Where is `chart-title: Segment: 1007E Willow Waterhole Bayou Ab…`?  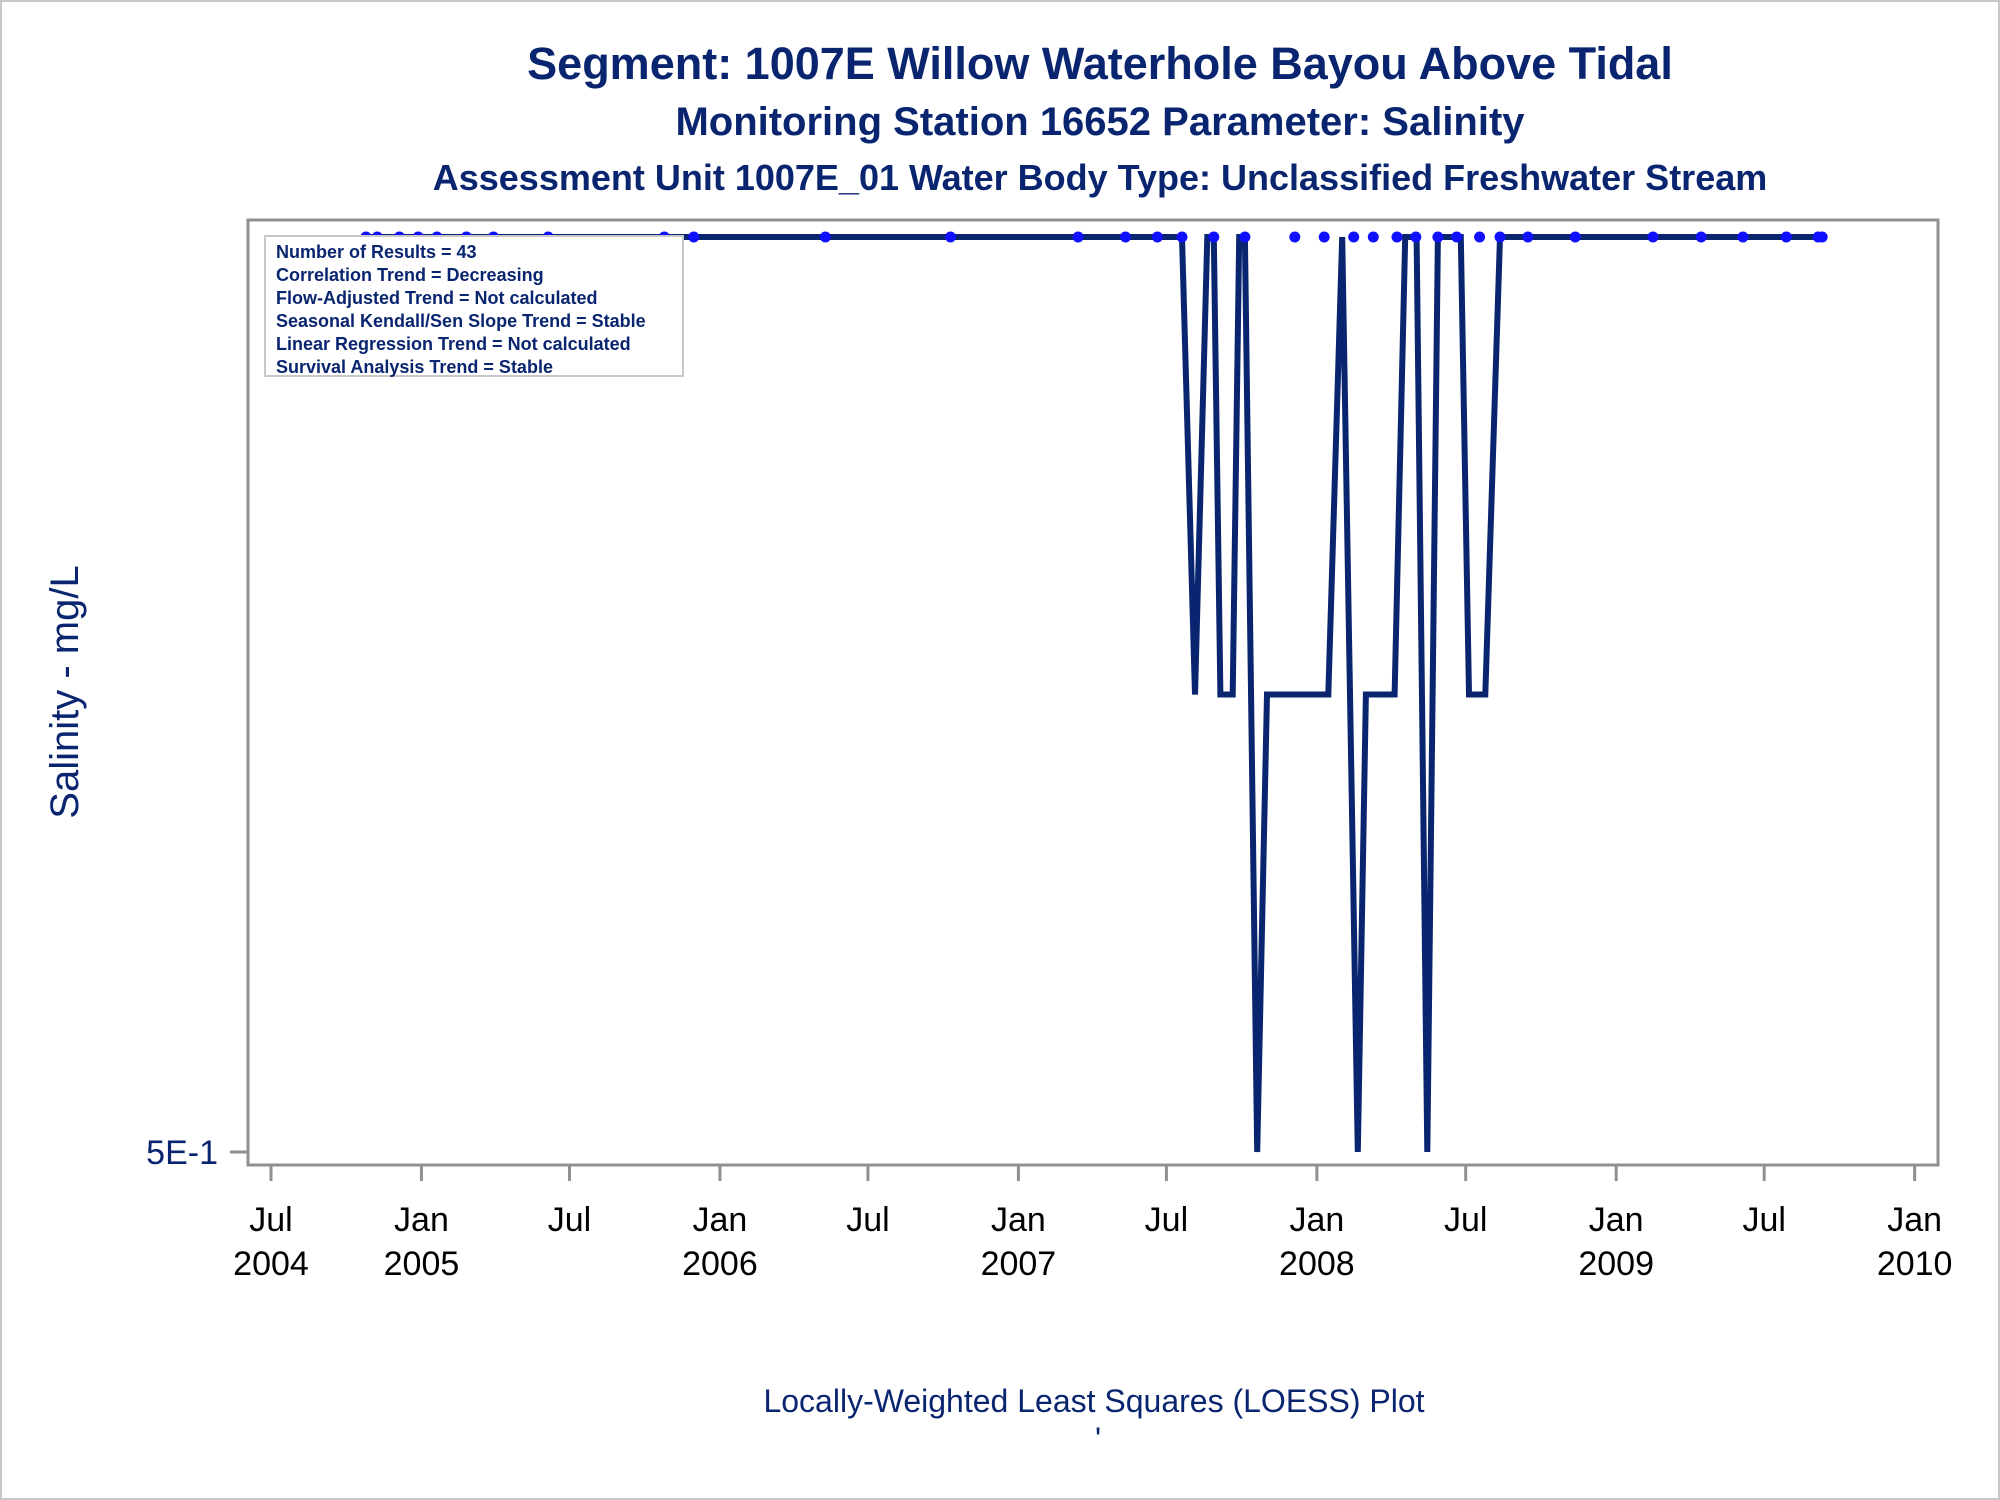 chart-title: Segment: 1007E Willow Waterhole Bayou Ab… is located at coordinates (1100, 63).